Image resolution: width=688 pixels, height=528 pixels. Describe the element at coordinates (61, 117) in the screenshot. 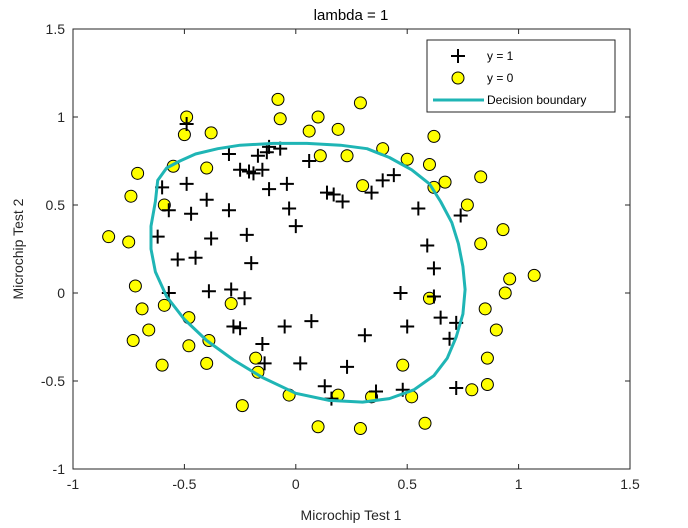

I see `y-tick-label: 1` at that location.